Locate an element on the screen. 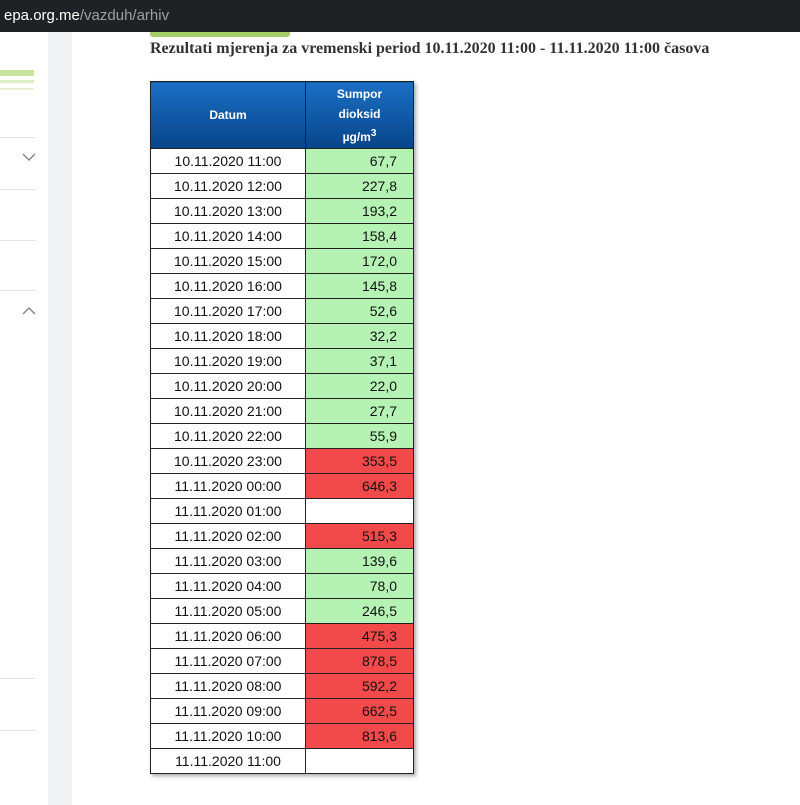 This screenshot has width=800, height=805. table-row: 10.11.2020 17:00 52,6 is located at coordinates (282, 311).